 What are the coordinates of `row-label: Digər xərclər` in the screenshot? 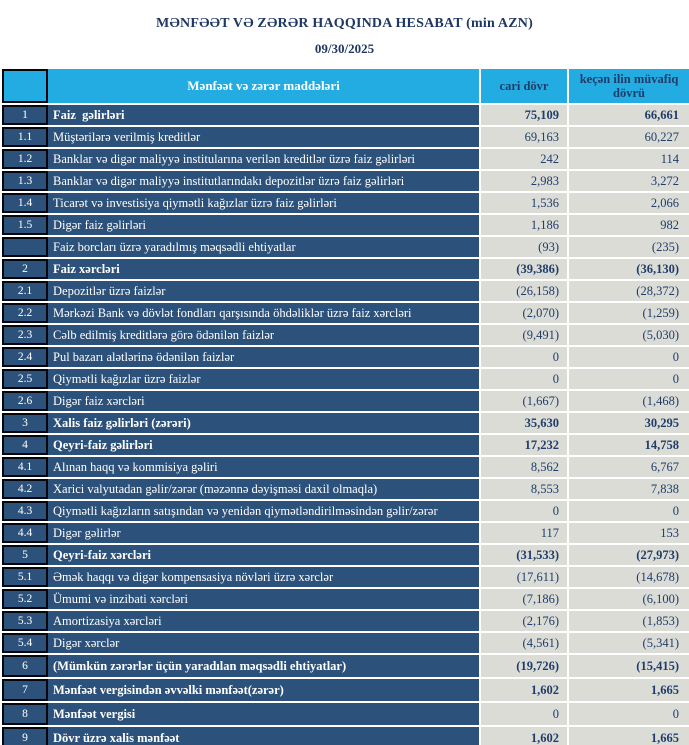 It's located at (263, 643).